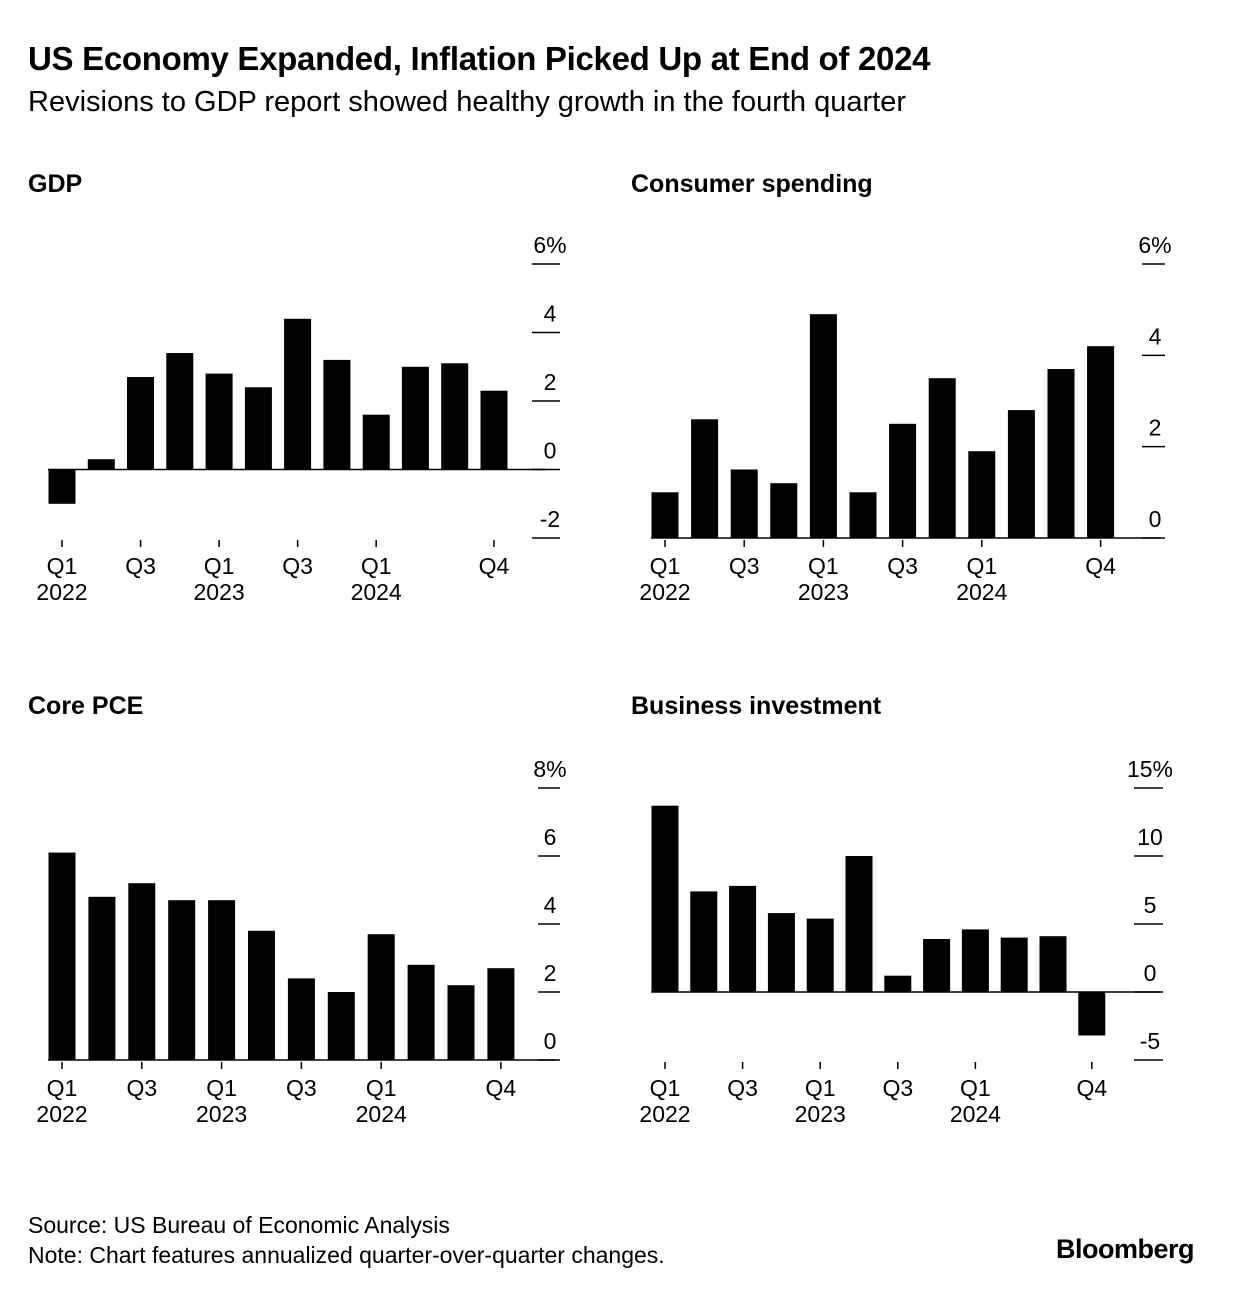 This screenshot has width=1236, height=1312. What do you see at coordinates (239, 1225) in the screenshot?
I see `source-note: Source: US Bureau of Economic Analysis` at bounding box center [239, 1225].